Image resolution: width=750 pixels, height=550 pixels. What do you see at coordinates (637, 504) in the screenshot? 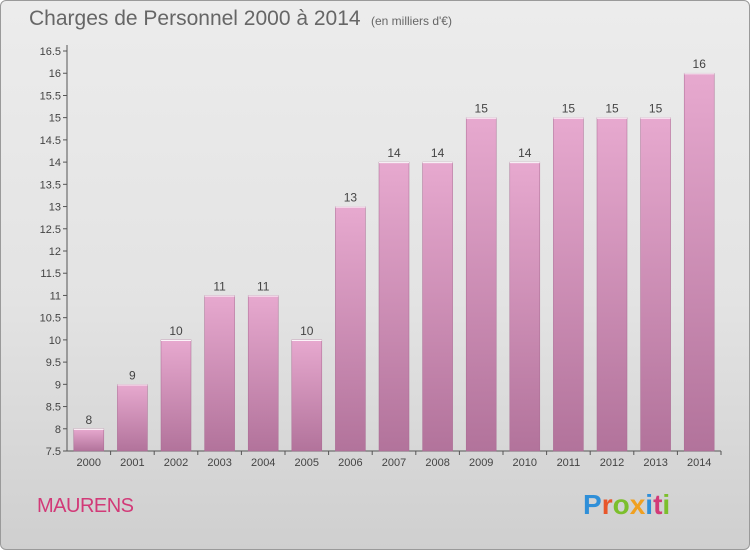
I see `logo-letter: x` at bounding box center [637, 504].